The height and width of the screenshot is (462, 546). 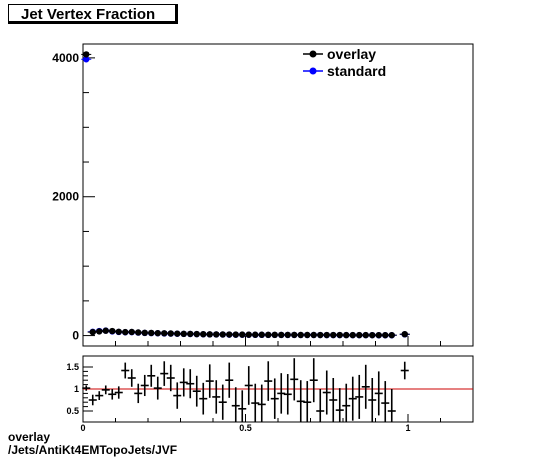 I want to click on ratio-axis-ticks, so click(x=278, y=394).